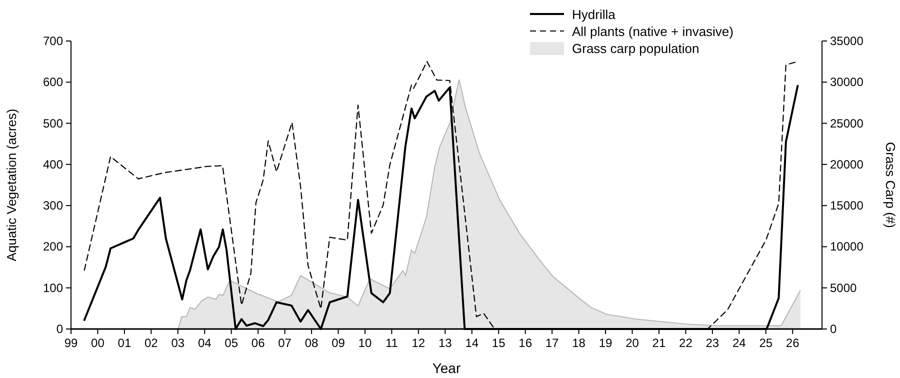 The image size is (900, 378). What do you see at coordinates (311, 343) in the screenshot?
I see `x-tick-label: 08` at bounding box center [311, 343].